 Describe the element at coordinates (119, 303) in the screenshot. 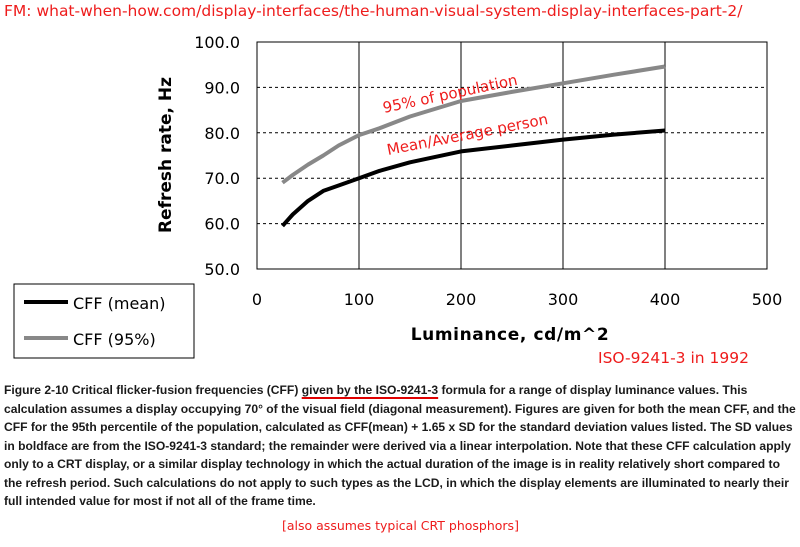

I see `legend-label-mean: CFF (mean)` at that location.